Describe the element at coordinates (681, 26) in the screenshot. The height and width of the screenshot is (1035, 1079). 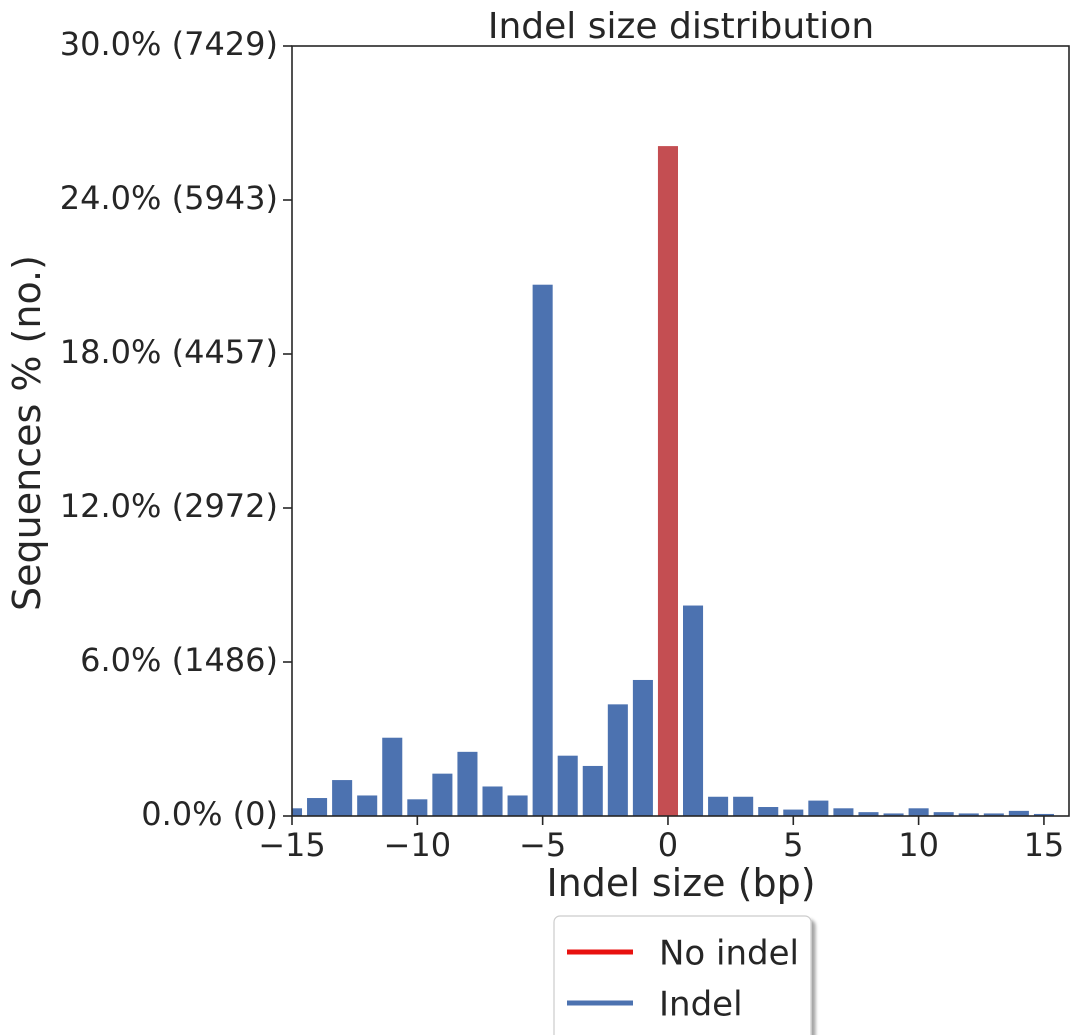
I see `chart-title: Indel size distribution` at that location.